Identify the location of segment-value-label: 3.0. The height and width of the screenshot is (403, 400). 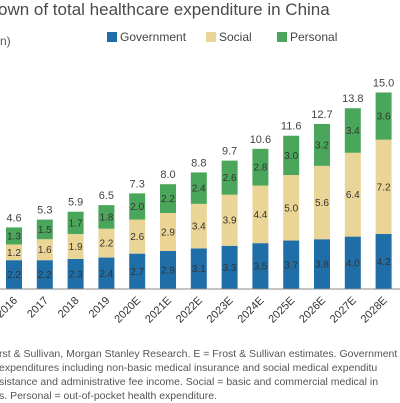
(291, 156).